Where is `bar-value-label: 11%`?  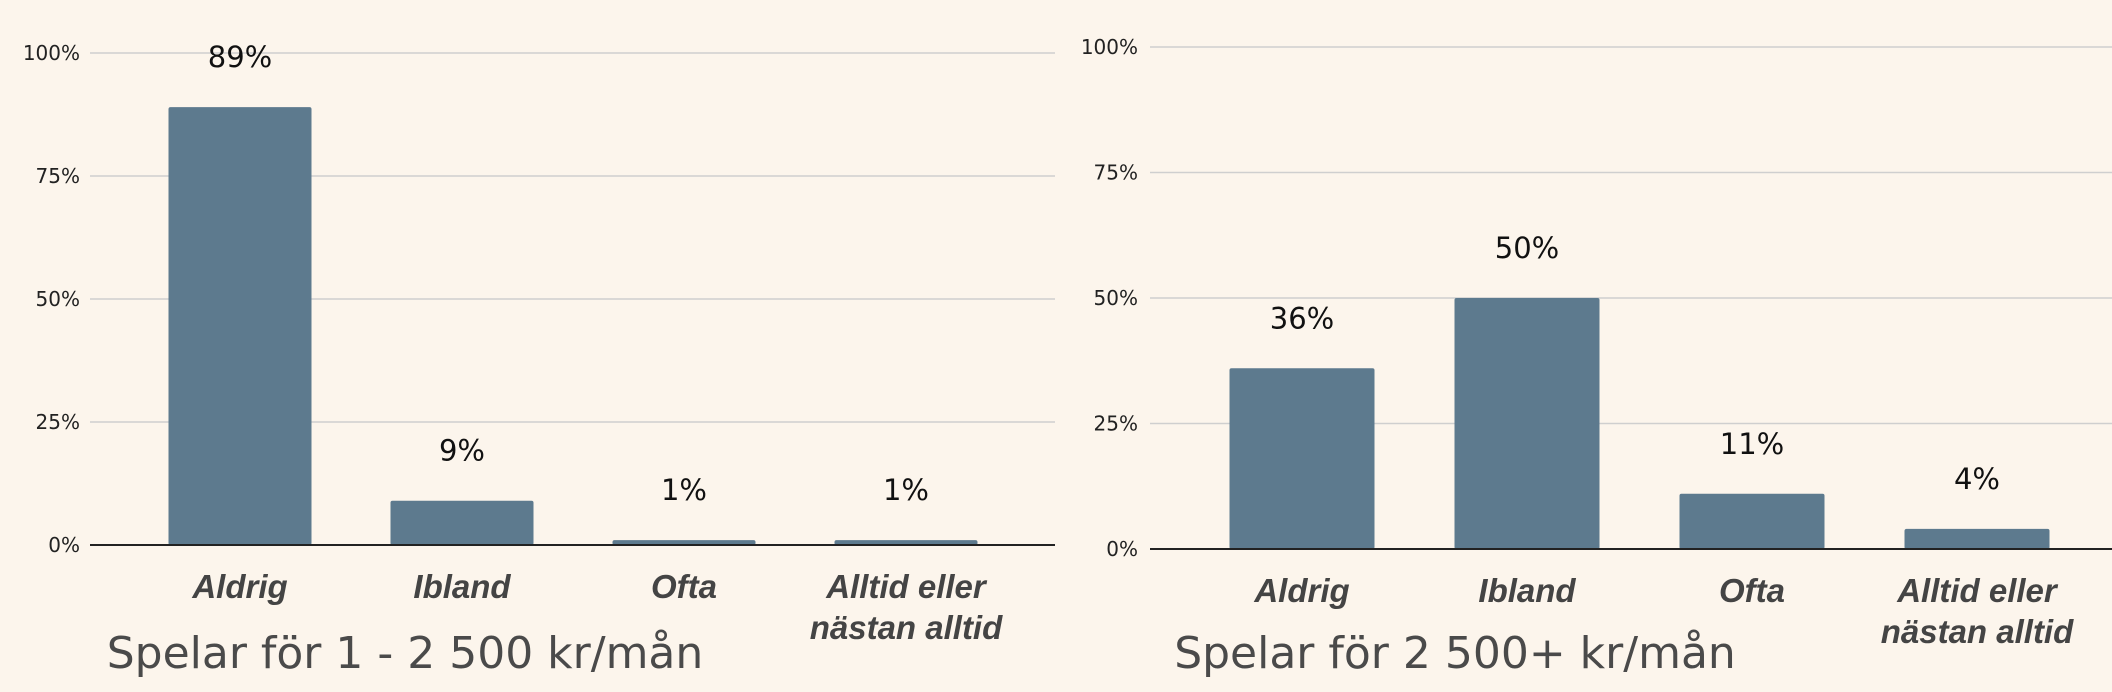
bar-value-label: 11% is located at coordinates (1752, 444).